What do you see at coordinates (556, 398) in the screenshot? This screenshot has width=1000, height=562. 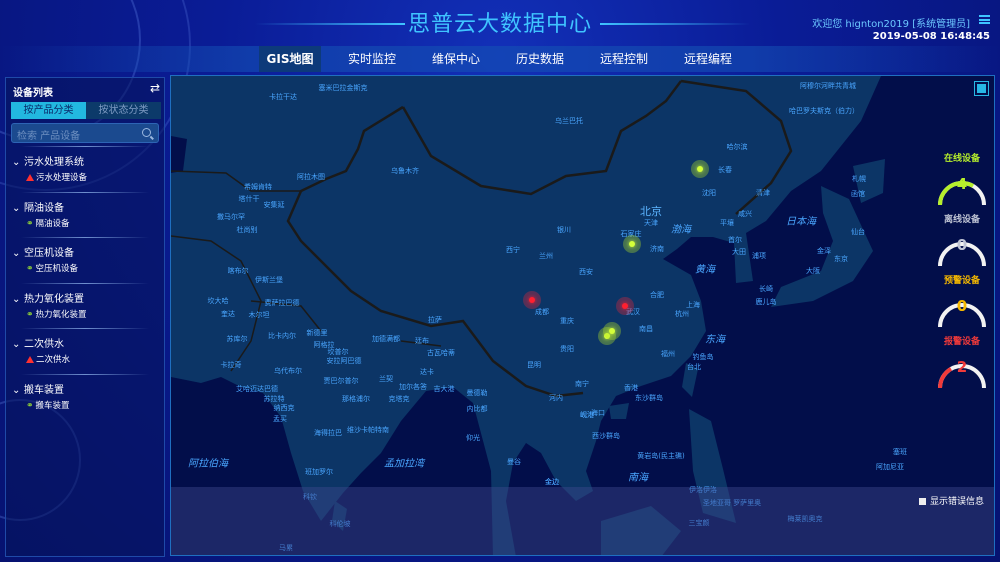 I see `map-label: 河内` at bounding box center [556, 398].